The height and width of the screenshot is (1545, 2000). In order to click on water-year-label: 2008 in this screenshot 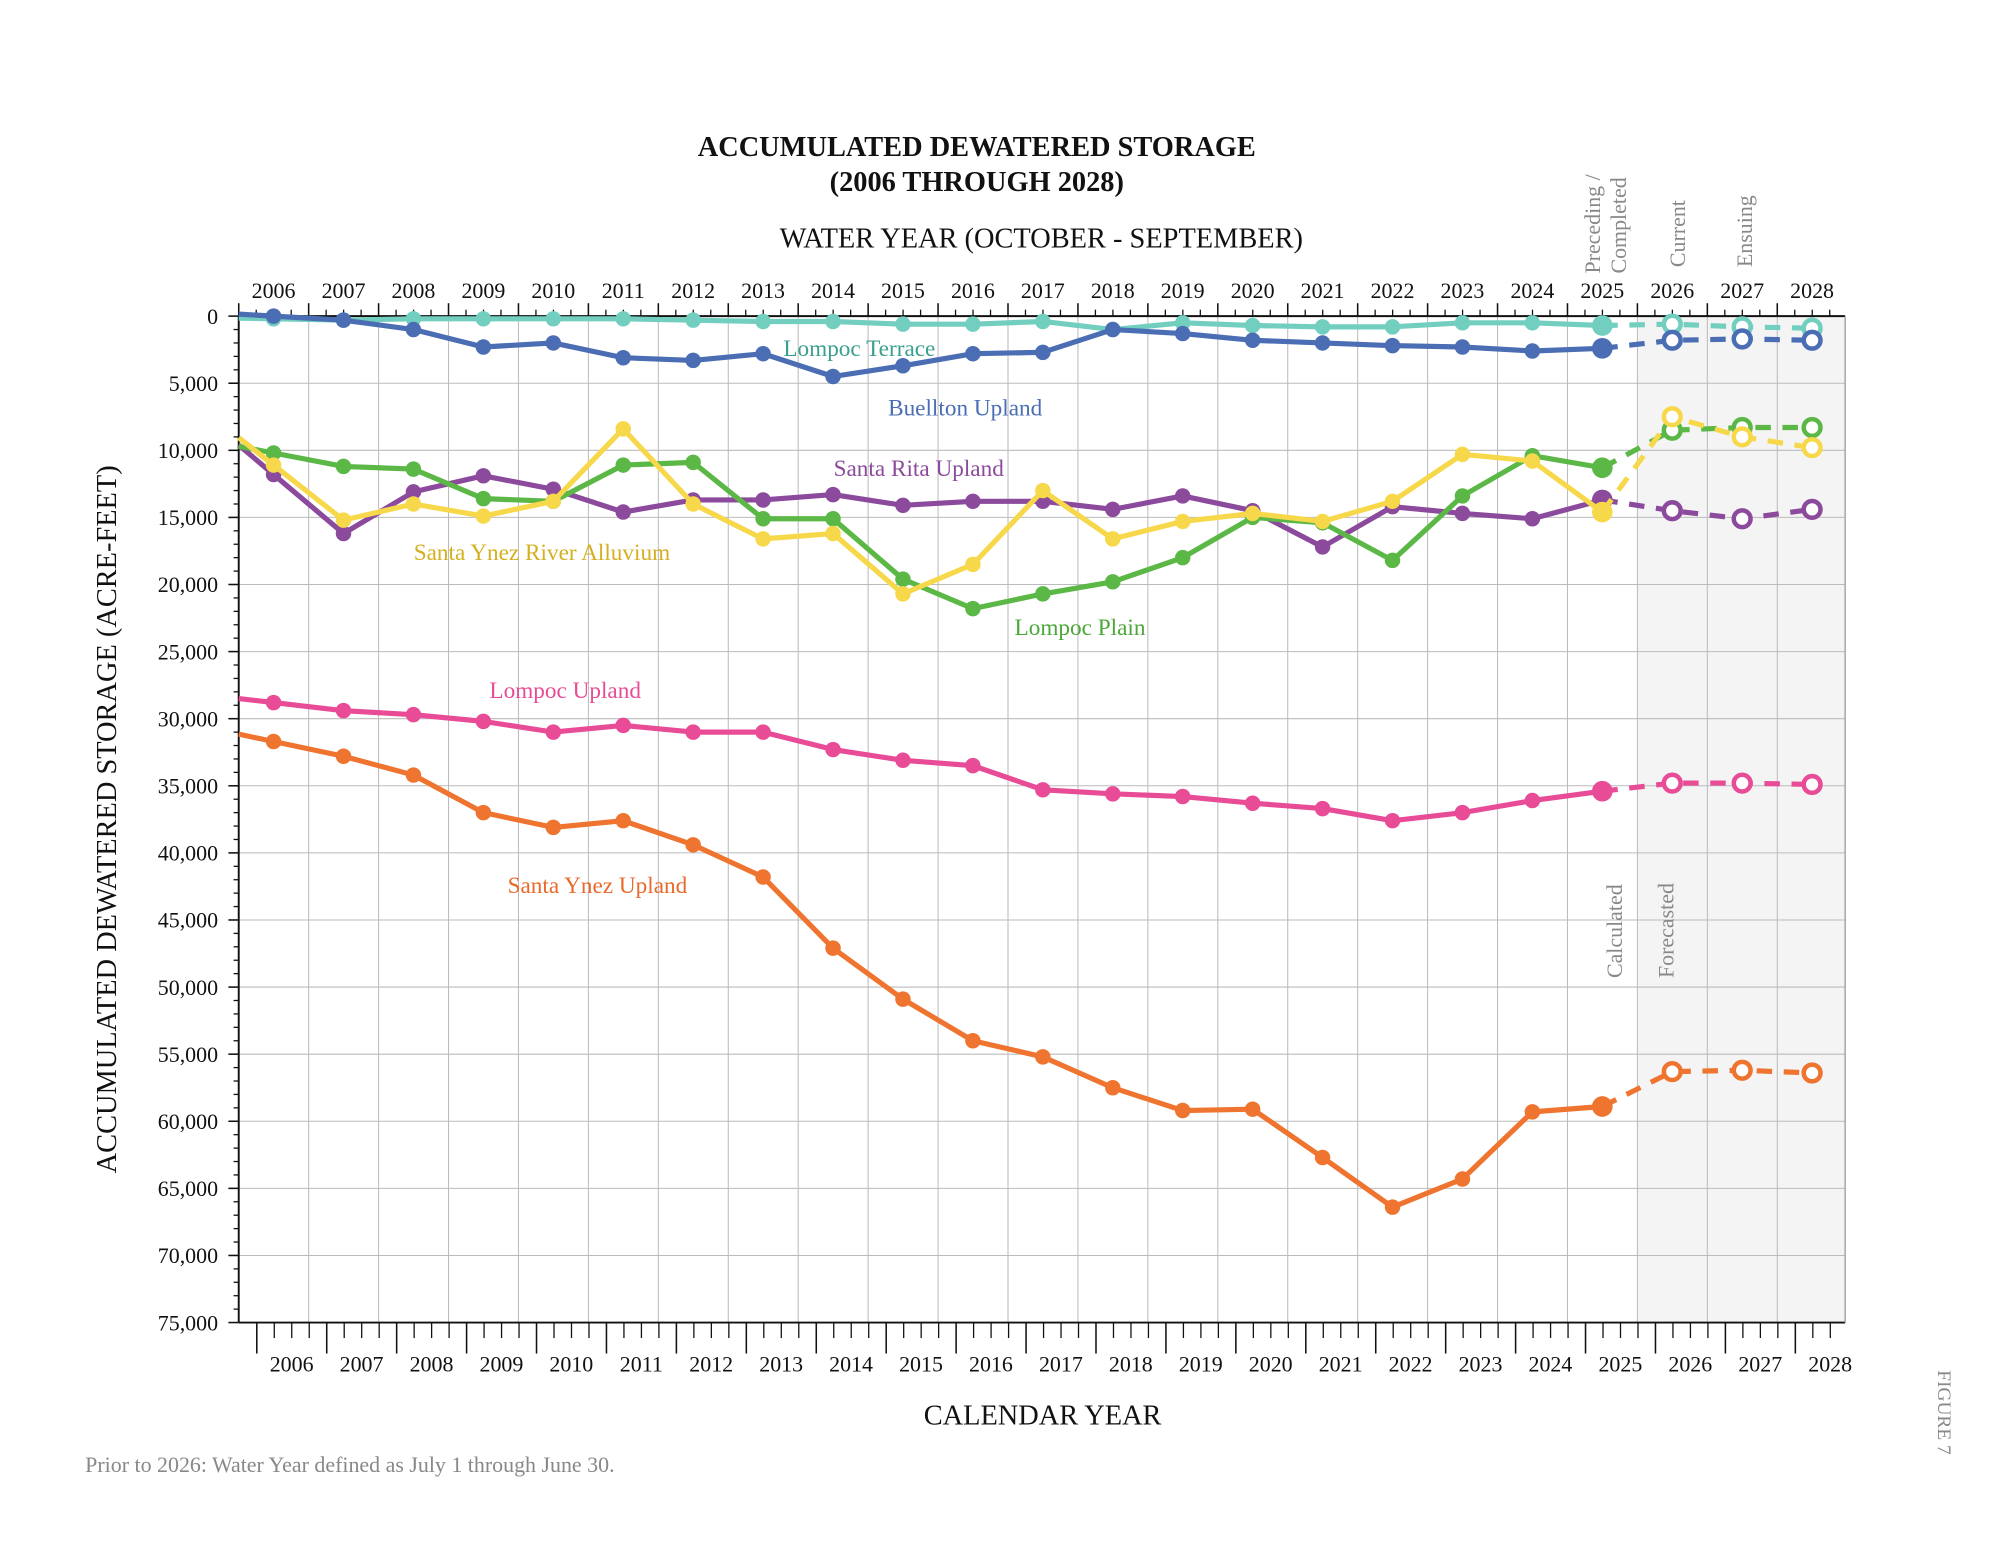, I will do `click(414, 290)`.